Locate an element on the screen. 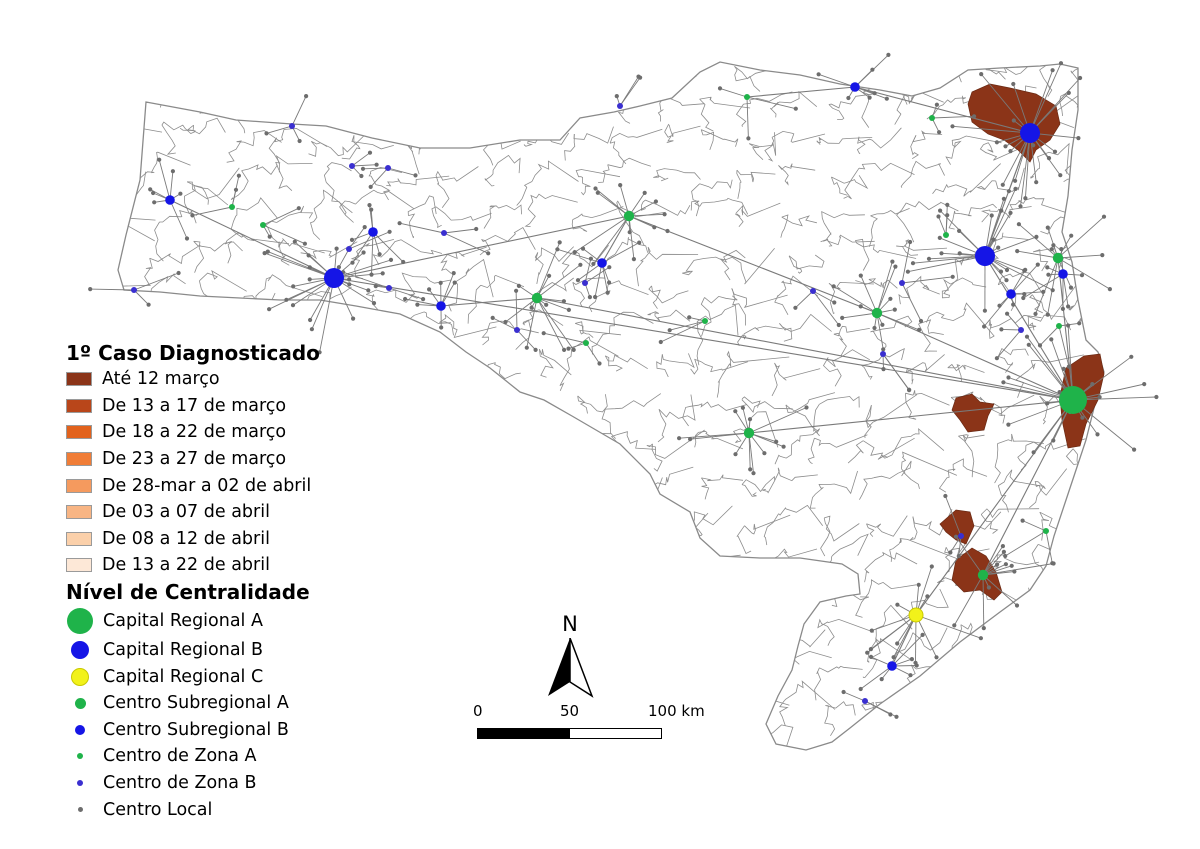 The width and height of the screenshot is (1200, 849). centro-subregional-b-marker is located at coordinates (602, 263).